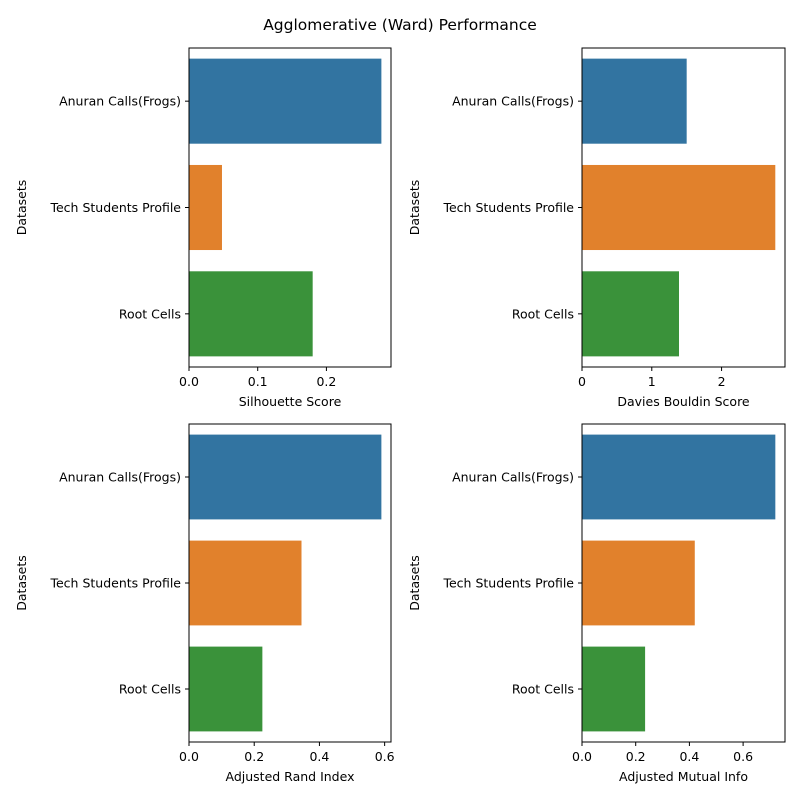  I want to click on x-tick-label: 2, so click(722, 381).